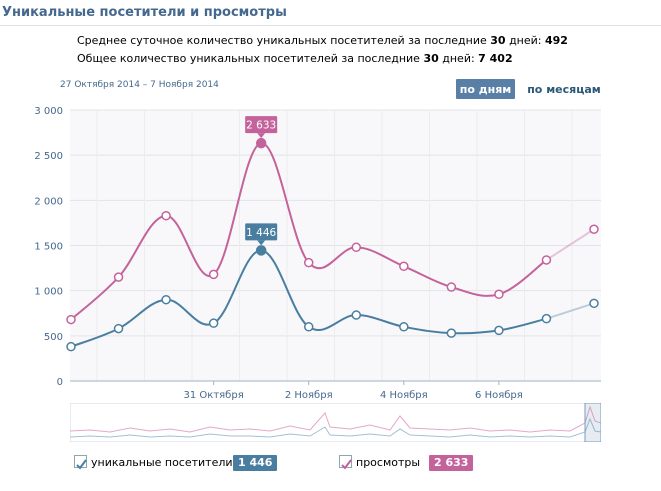  I want to click on tooltip-label: 2 633, so click(261, 126).